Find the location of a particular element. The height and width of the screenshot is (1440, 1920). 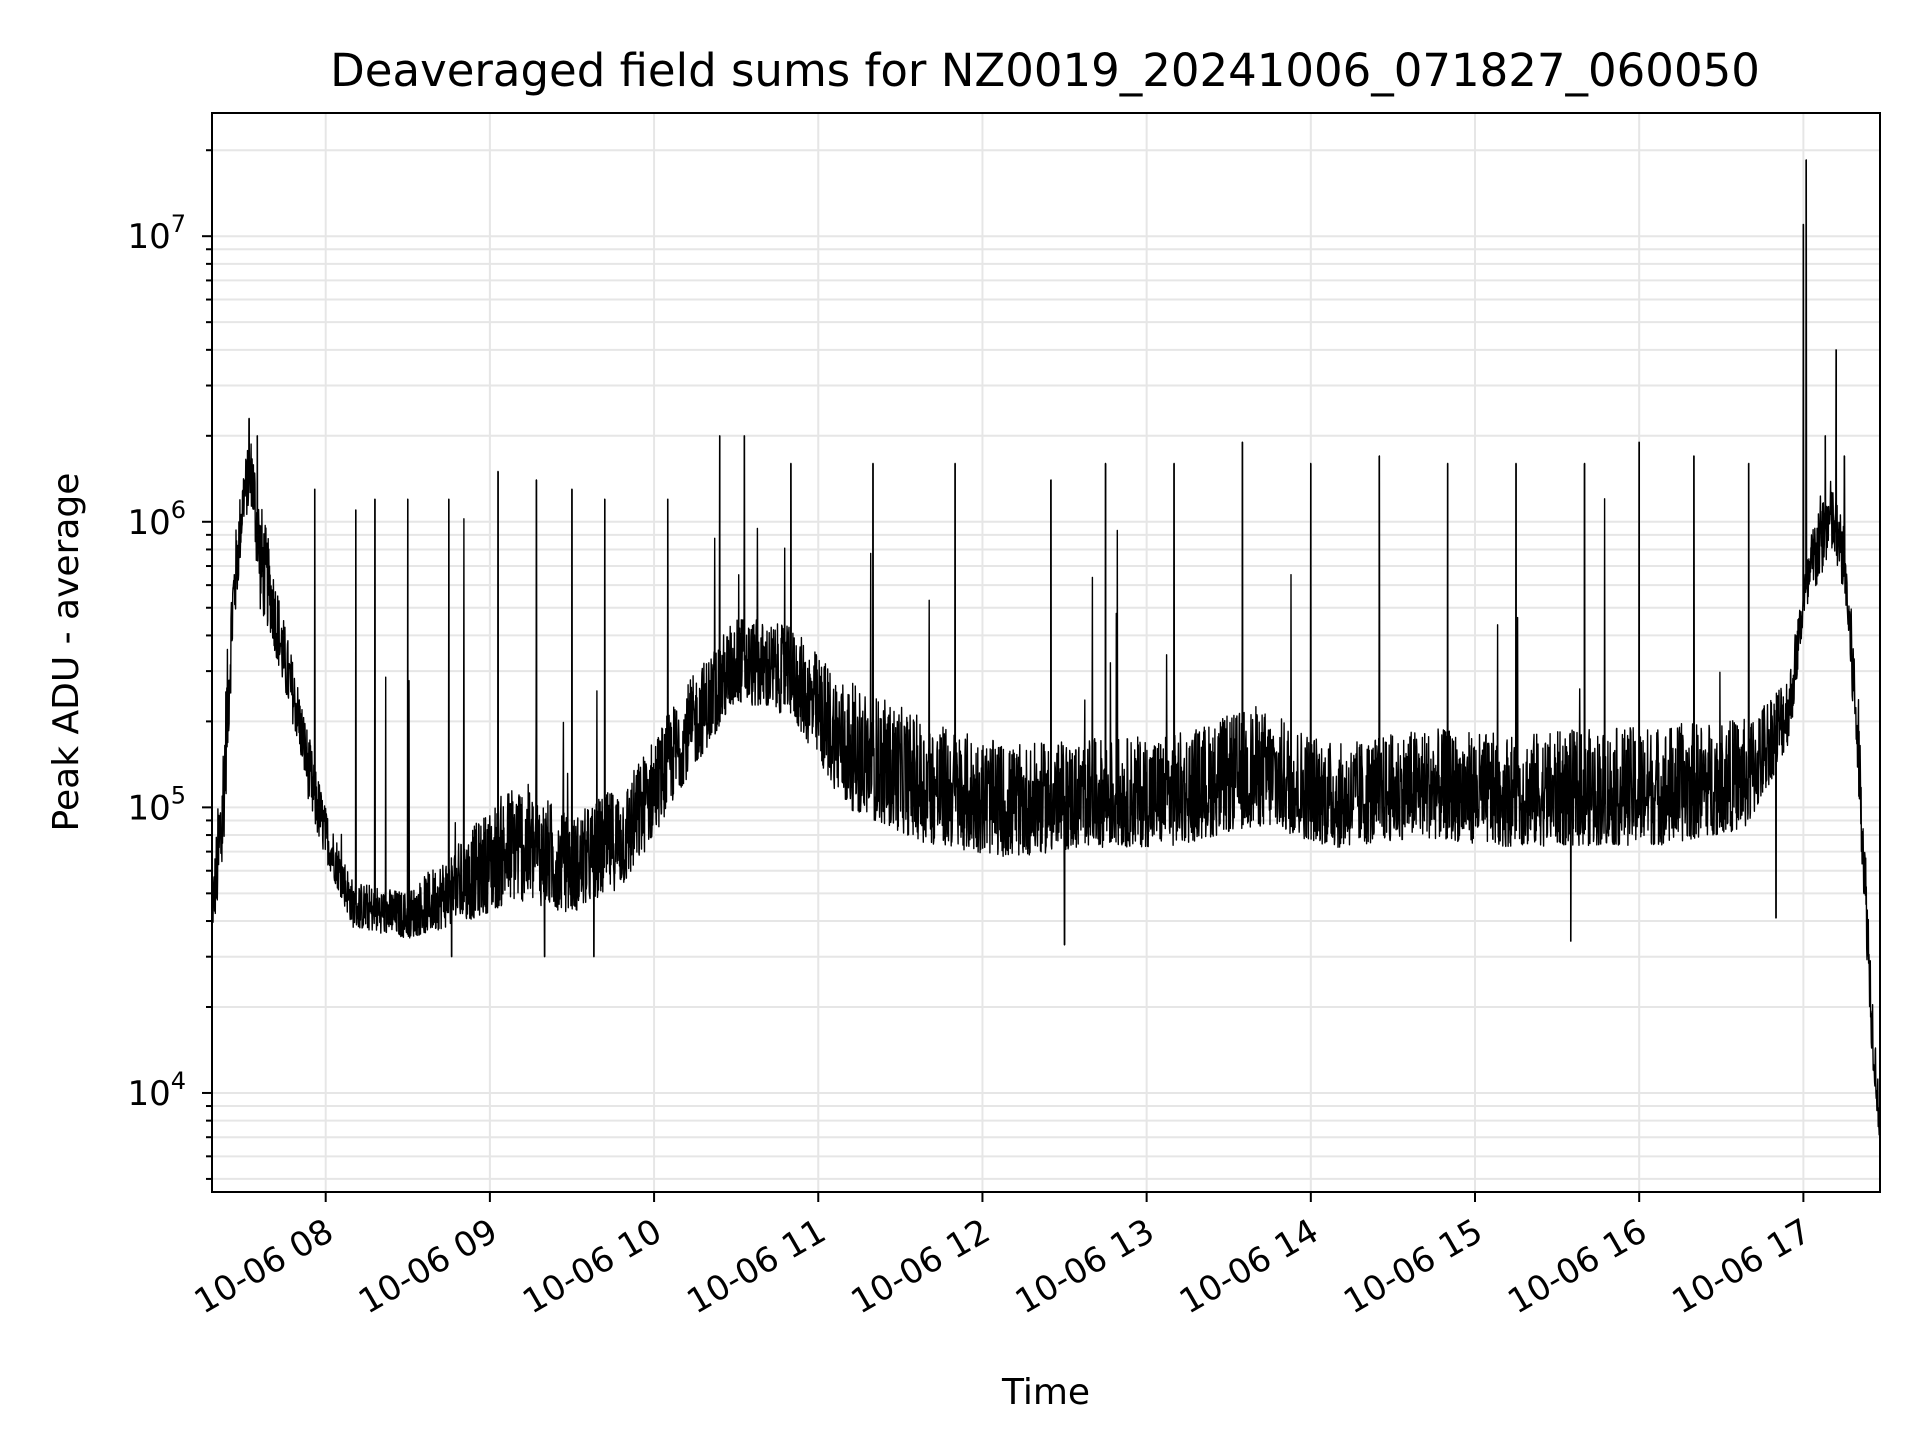

x-tick-label: 10-06 09 is located at coordinates (428, 1266).